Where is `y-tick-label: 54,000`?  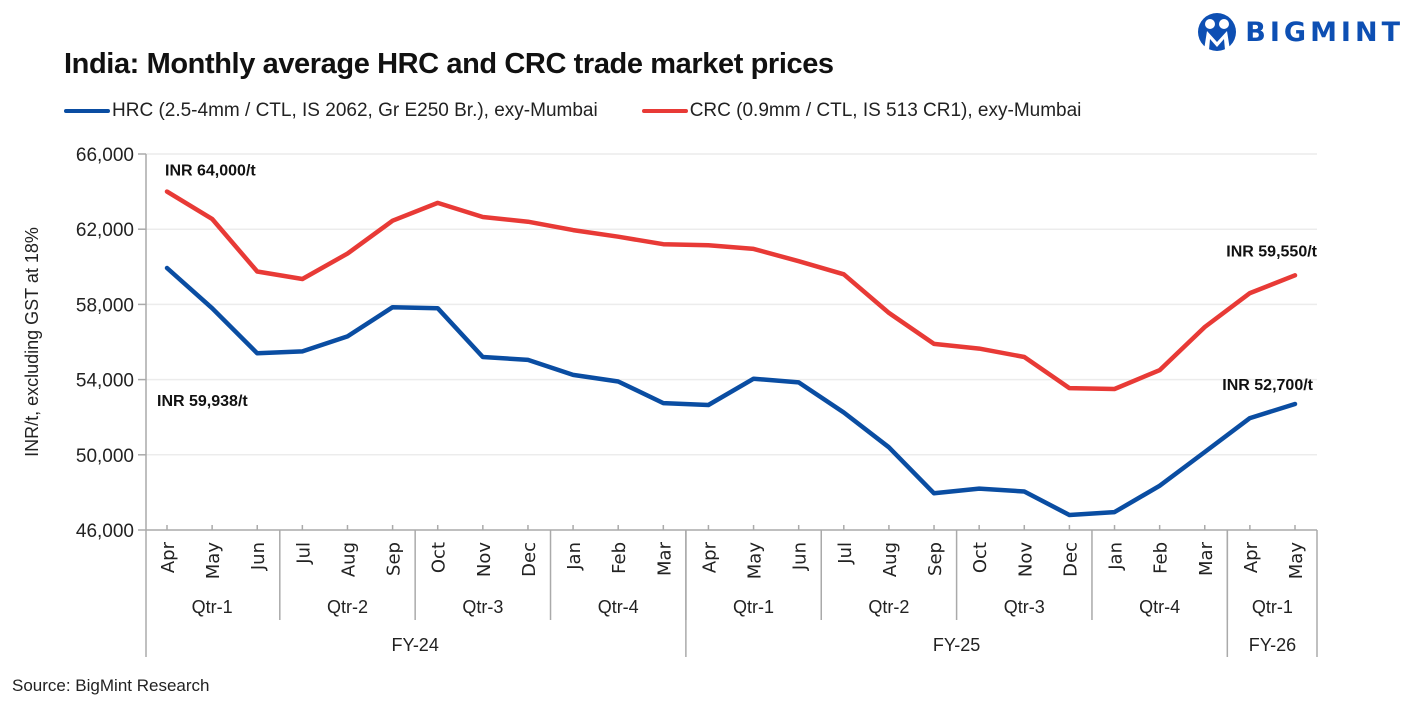
y-tick-label: 54,000 is located at coordinates (105, 381).